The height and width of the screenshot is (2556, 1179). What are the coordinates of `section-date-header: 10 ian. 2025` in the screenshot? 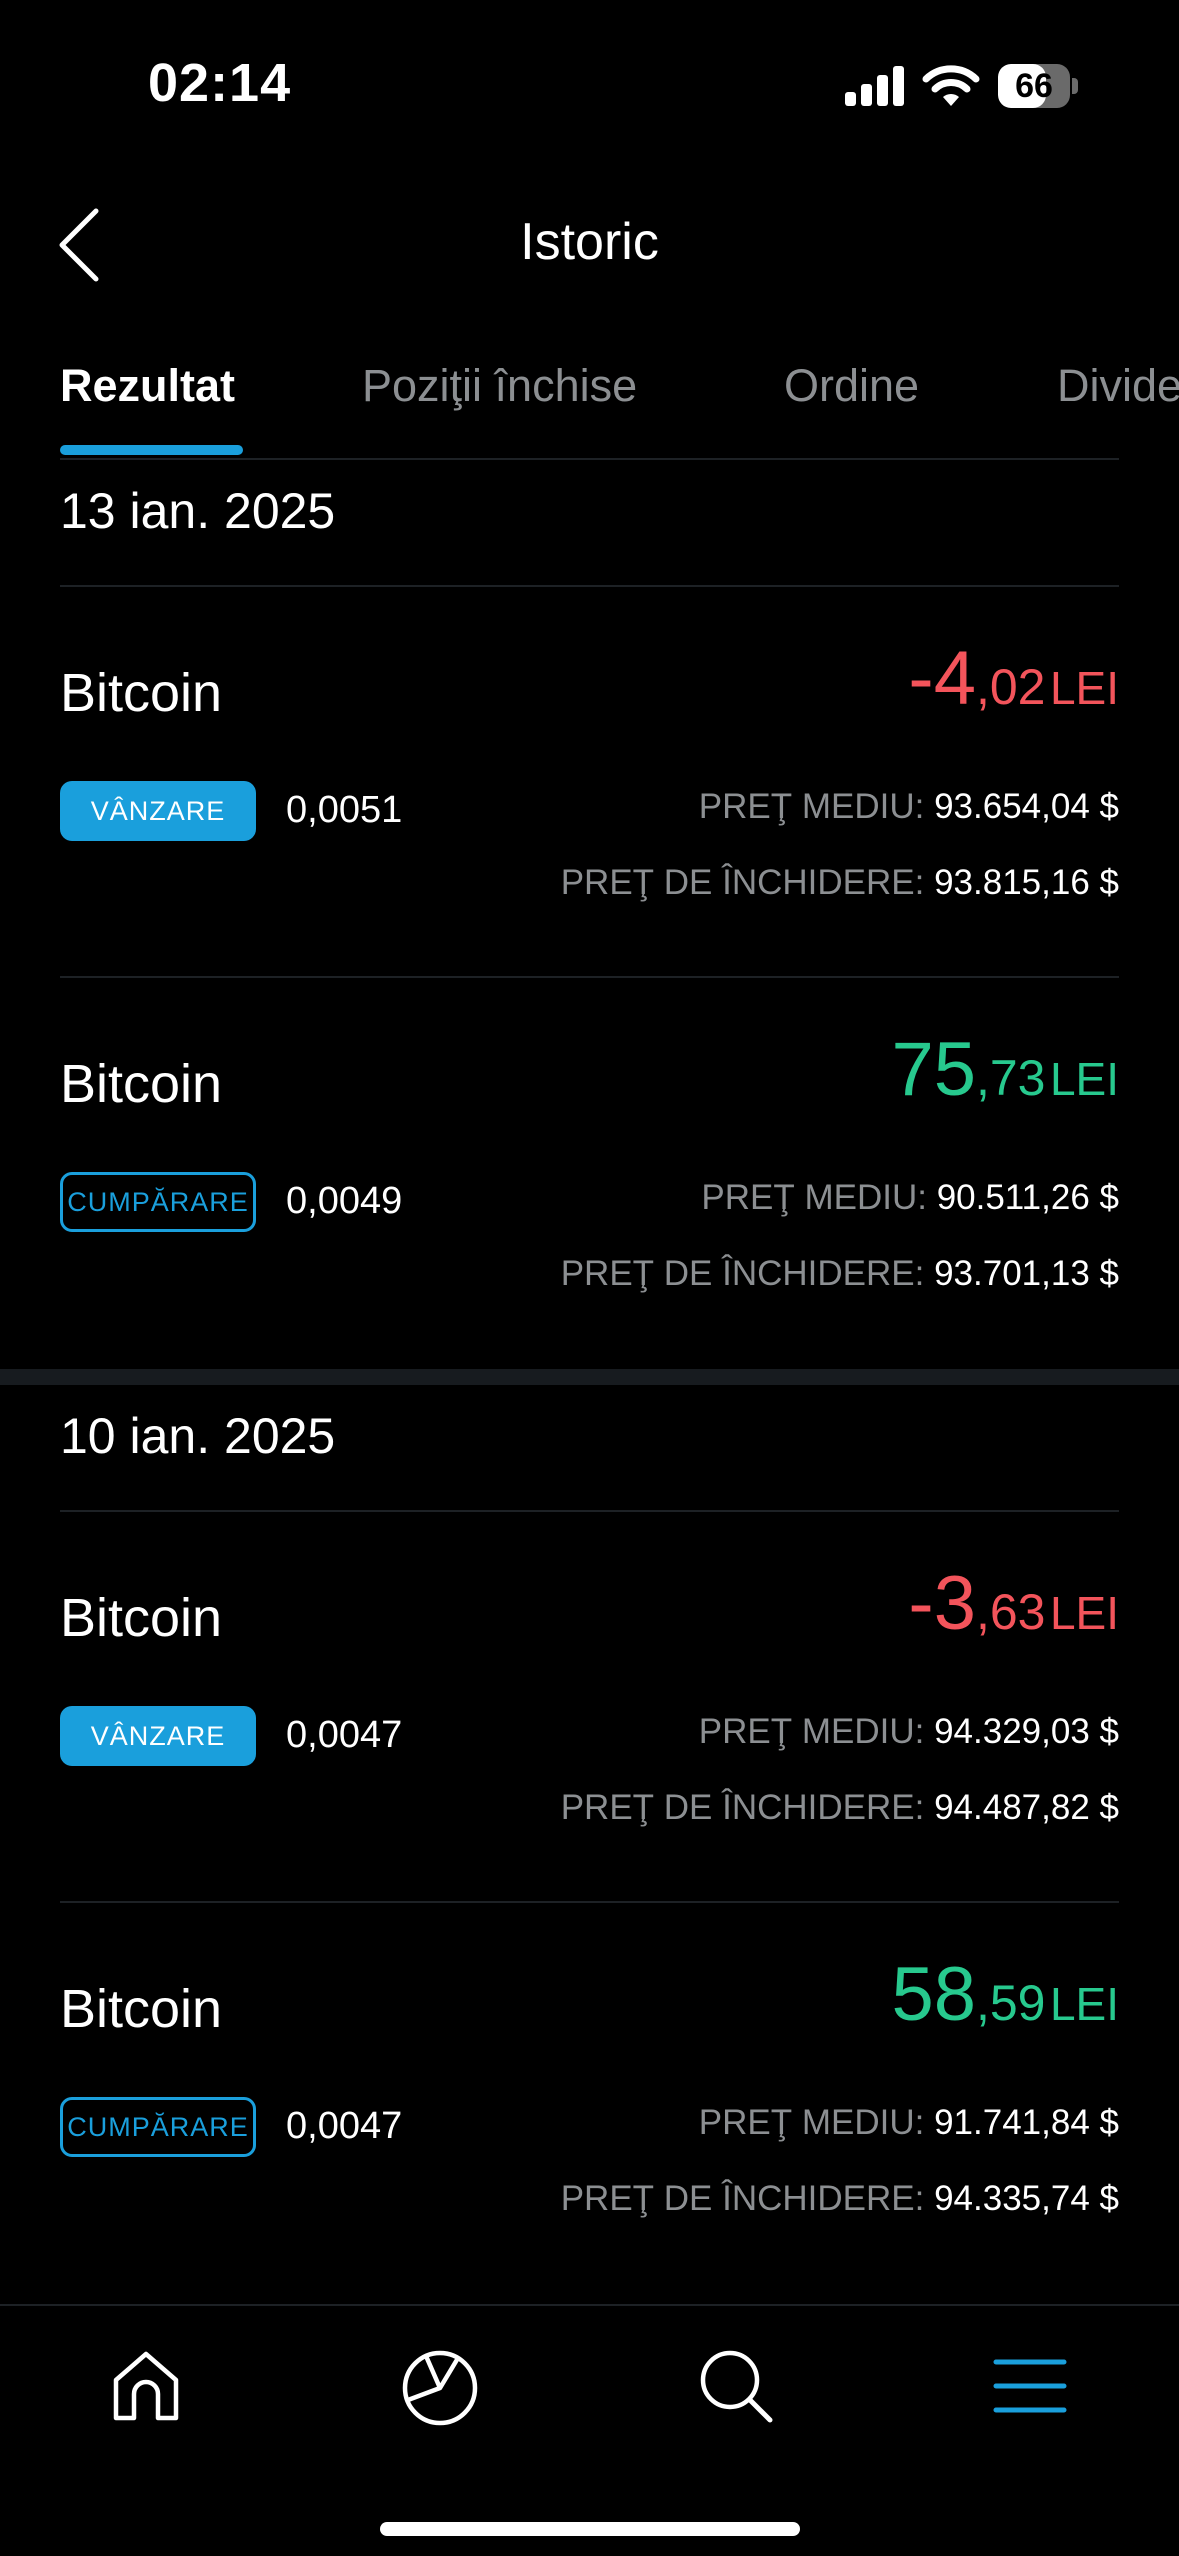 It's located at (589, 1448).